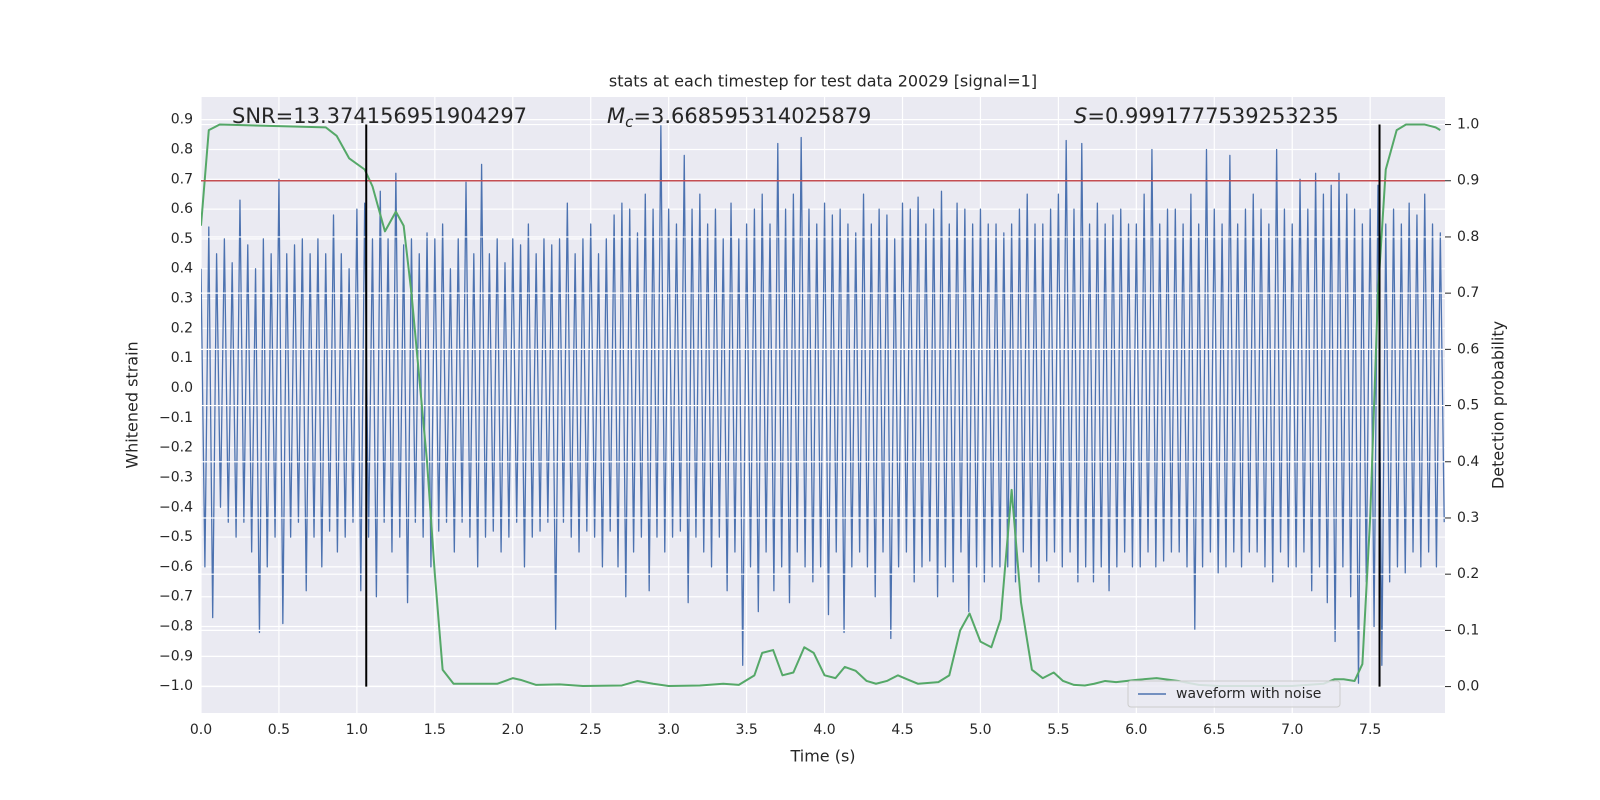 This screenshot has height=800, width=1600. I want to click on y-tick-label: 0.0, so click(182, 388).